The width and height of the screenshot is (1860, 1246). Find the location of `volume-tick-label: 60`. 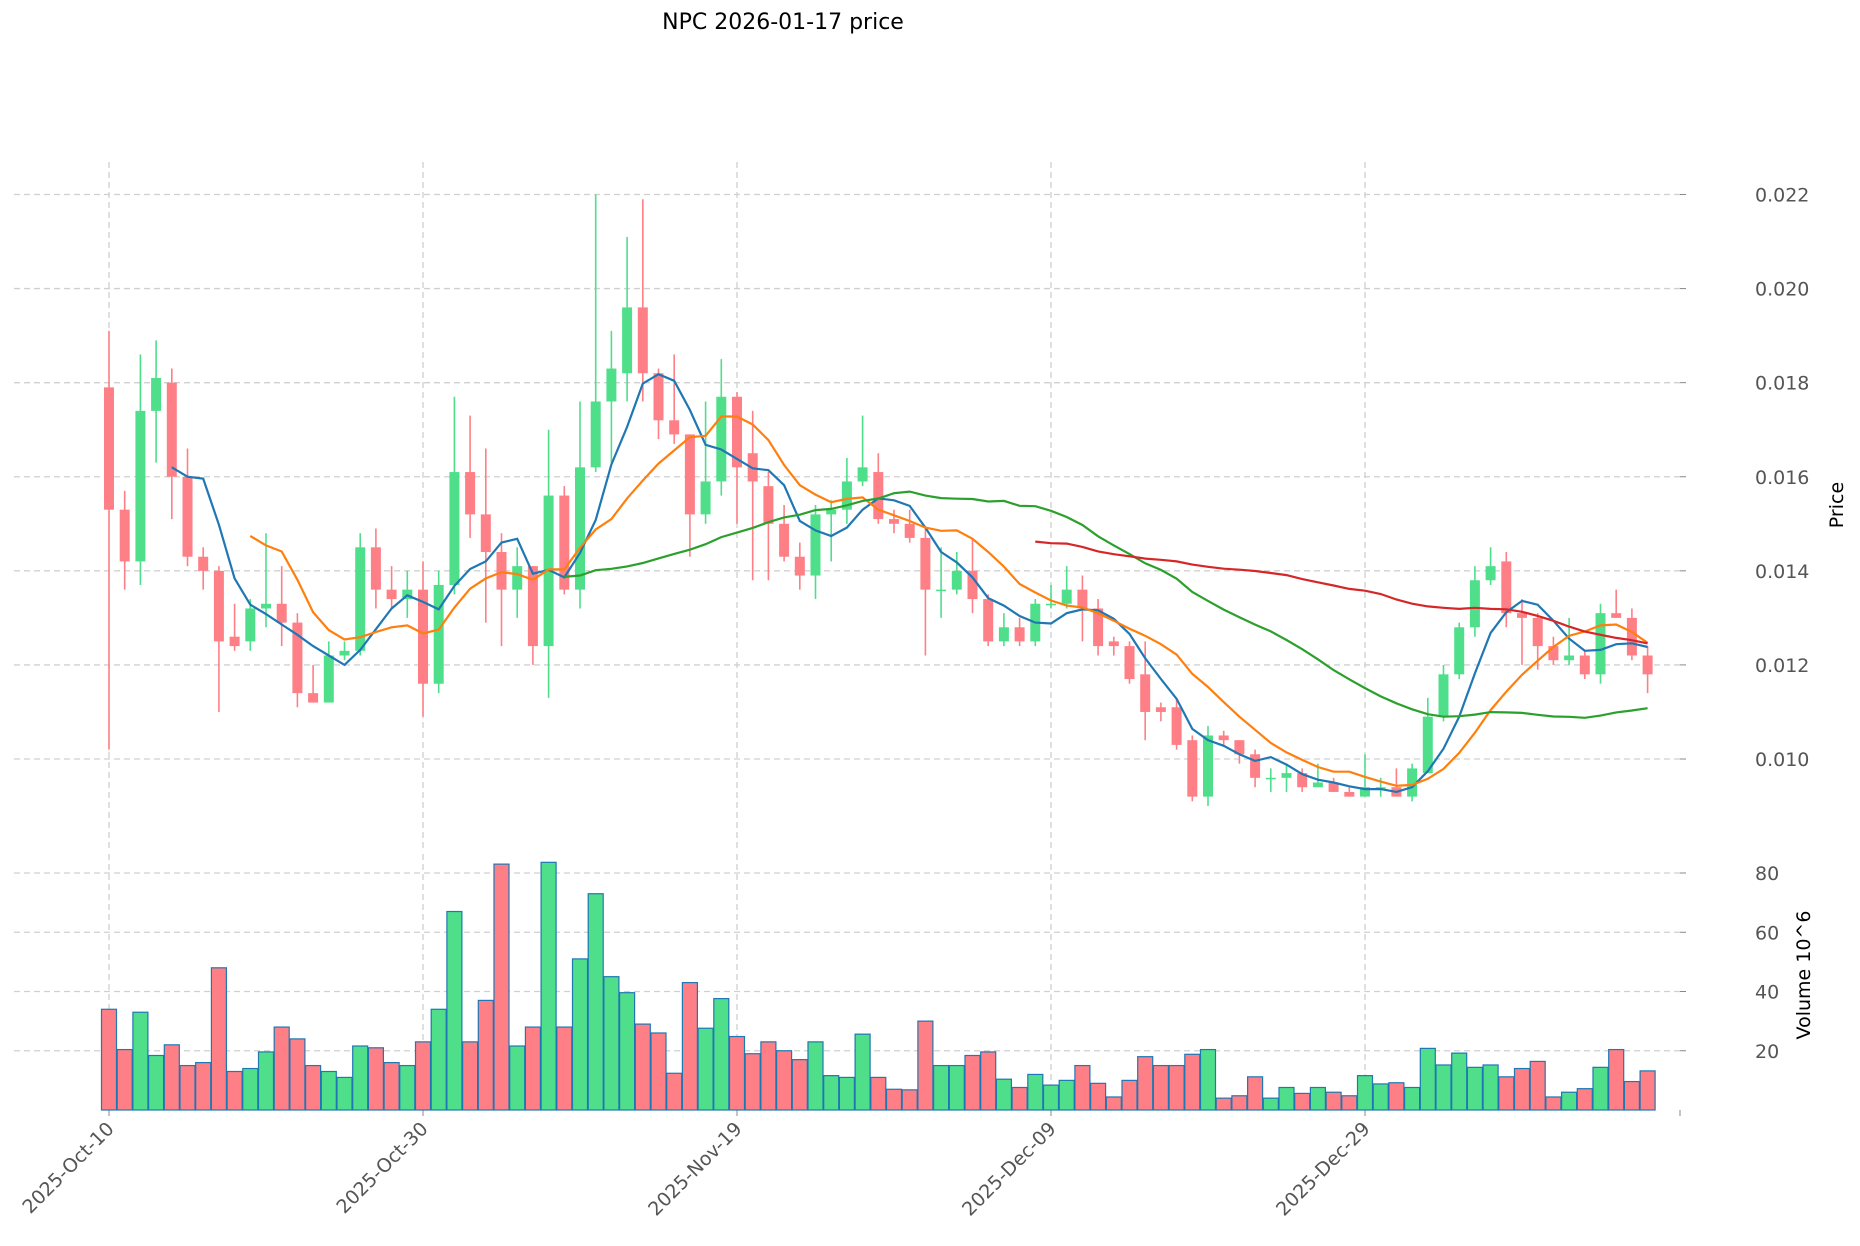

volume-tick-label: 60 is located at coordinates (1767, 933).